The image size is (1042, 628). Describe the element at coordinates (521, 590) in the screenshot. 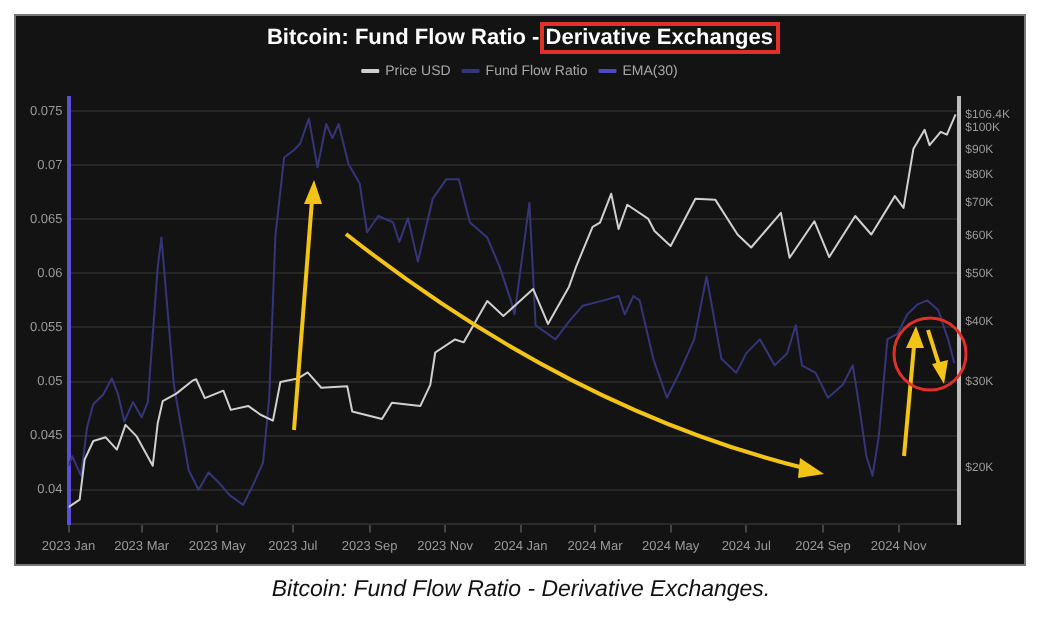

I see `text: Bitcoin: Fund Flow Ratio - Derivative Exchanges.` at that location.